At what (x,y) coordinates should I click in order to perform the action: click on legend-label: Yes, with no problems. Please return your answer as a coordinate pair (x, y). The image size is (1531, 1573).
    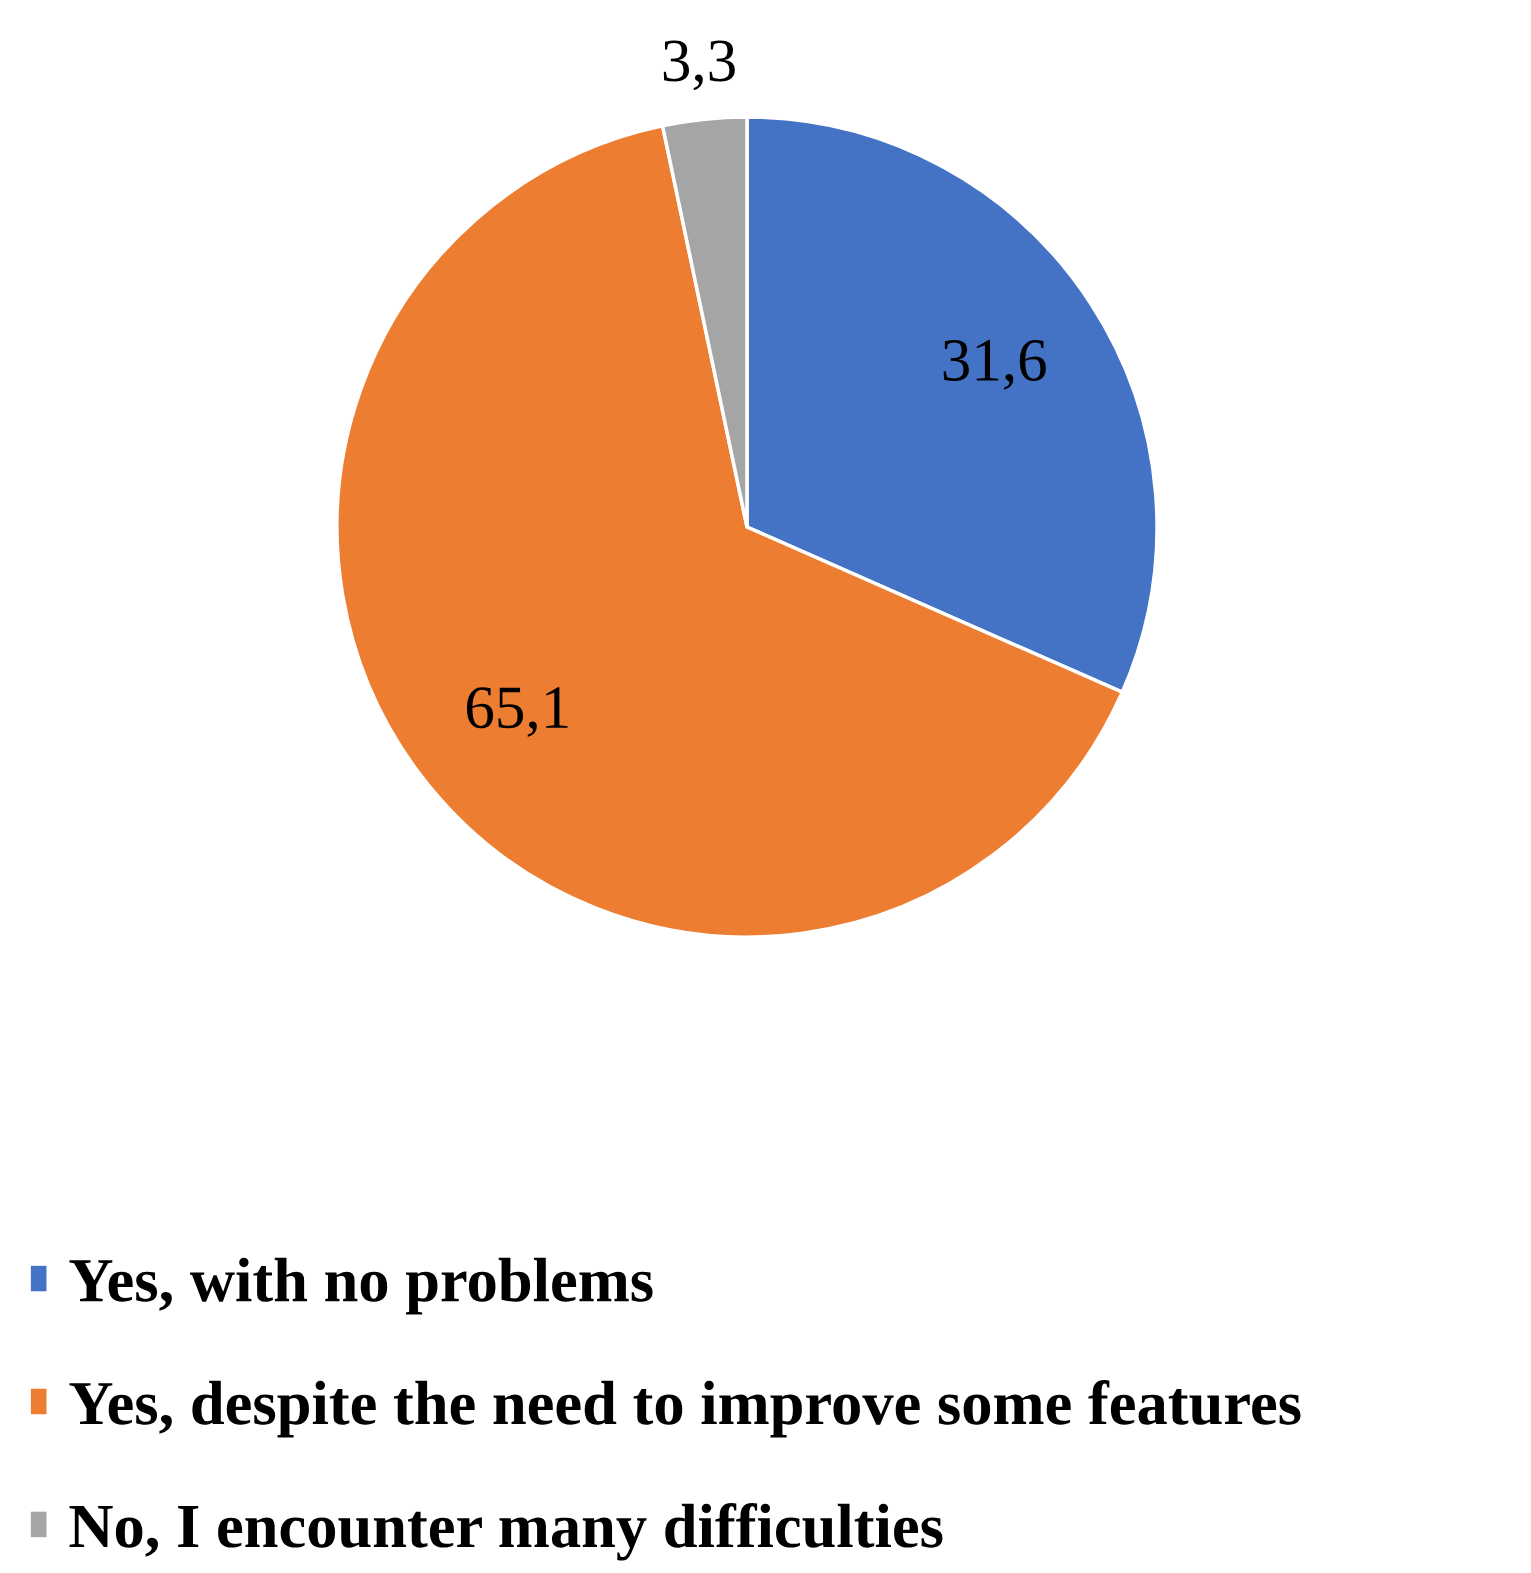
    Looking at the image, I should click on (361, 1286).